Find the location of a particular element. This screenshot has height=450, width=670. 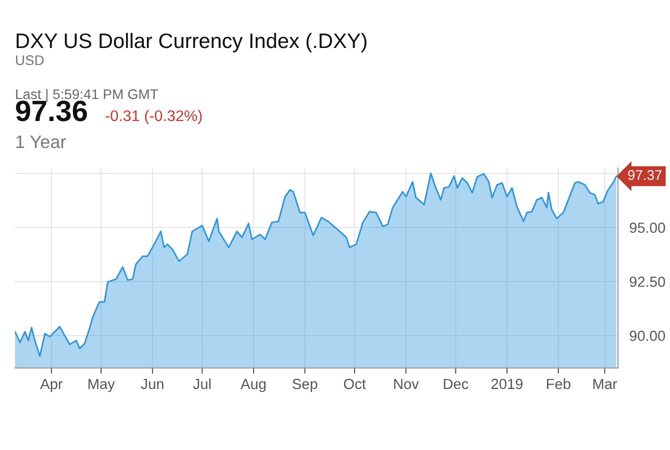

x-tick-label: May is located at coordinates (101, 385).